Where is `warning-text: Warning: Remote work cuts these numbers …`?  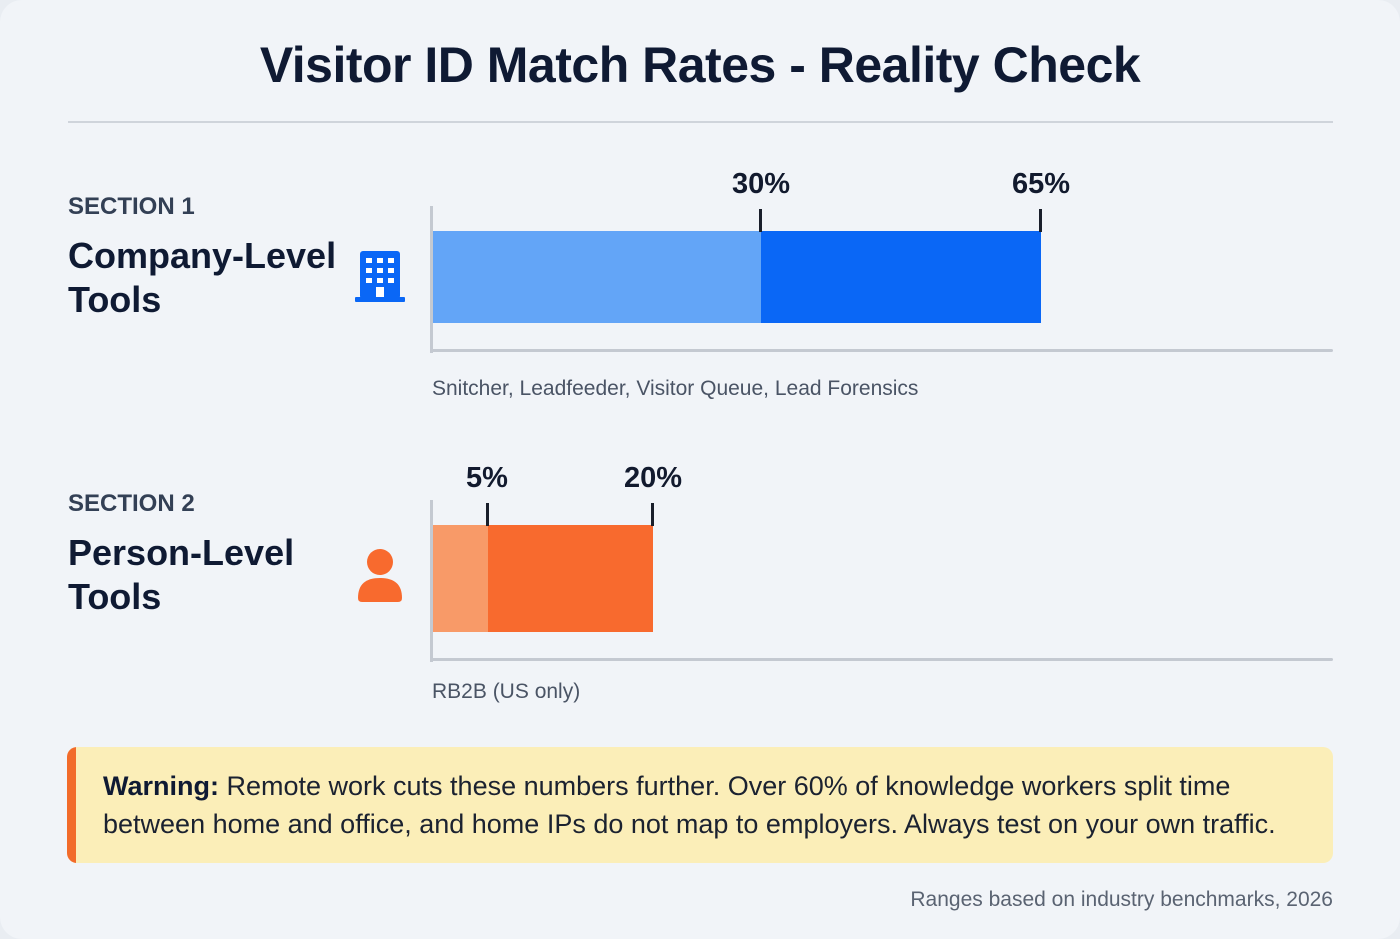 warning-text: Warning: Remote work cuts these numbers … is located at coordinates (713, 805).